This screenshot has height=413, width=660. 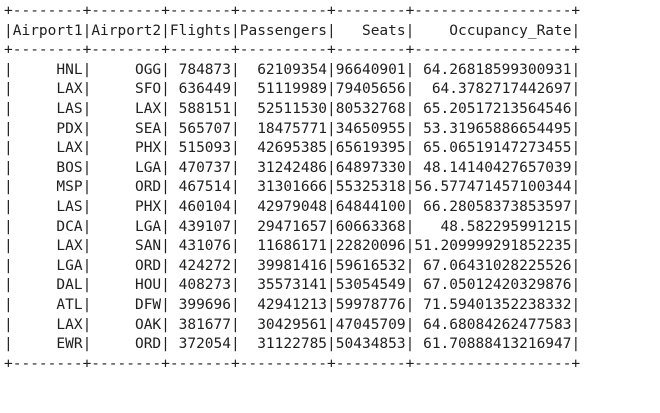 I want to click on table-cell: 31242486, so click(x=283, y=167).